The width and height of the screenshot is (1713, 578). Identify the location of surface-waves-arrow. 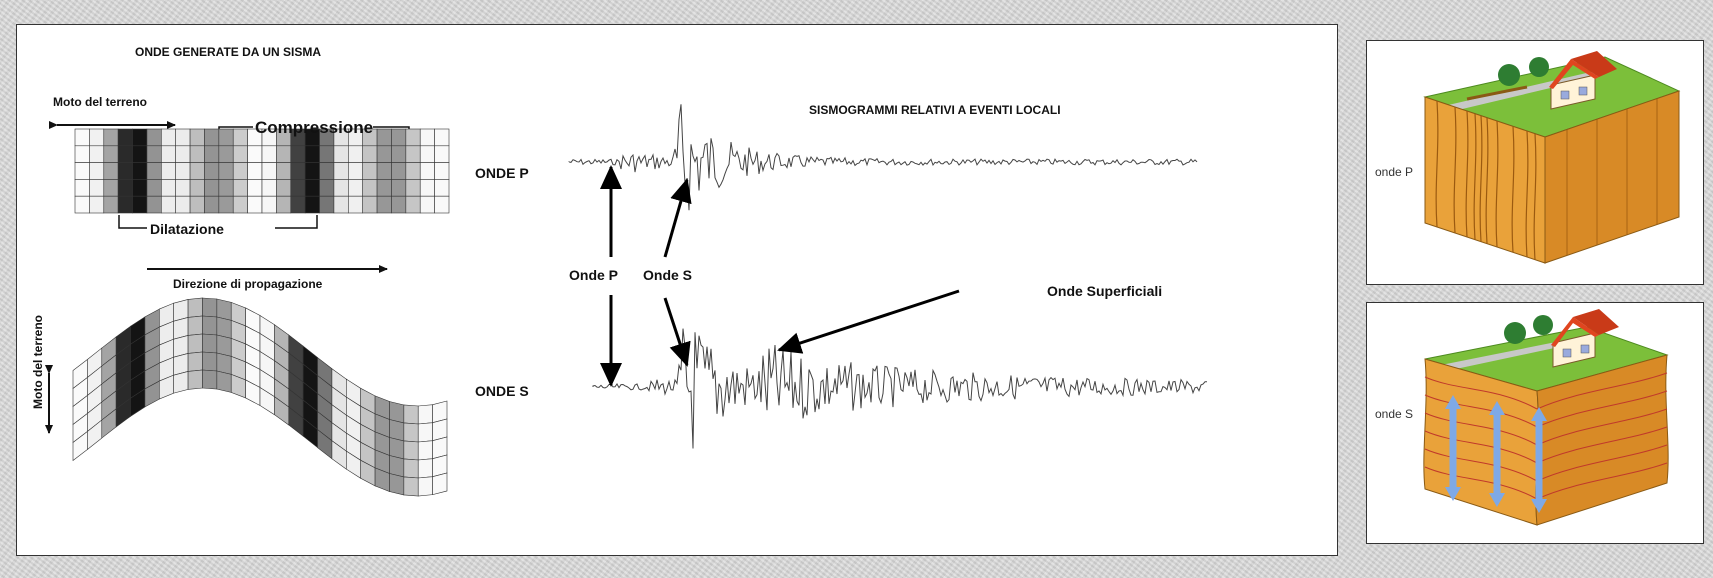
(868, 321).